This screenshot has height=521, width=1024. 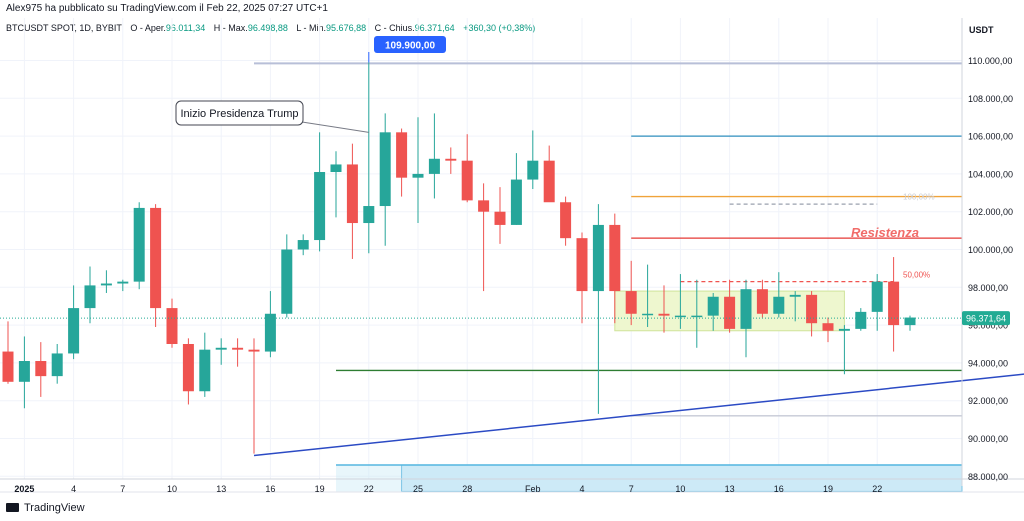 What do you see at coordinates (990, 174) in the screenshot?
I see `price-tick-label: 104.000,00` at bounding box center [990, 174].